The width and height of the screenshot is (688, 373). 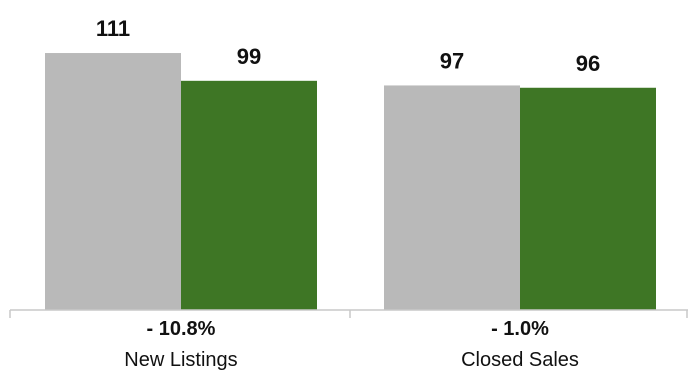 What do you see at coordinates (113, 28) in the screenshot?
I see `value-label-new-listings-series-1: 111` at bounding box center [113, 28].